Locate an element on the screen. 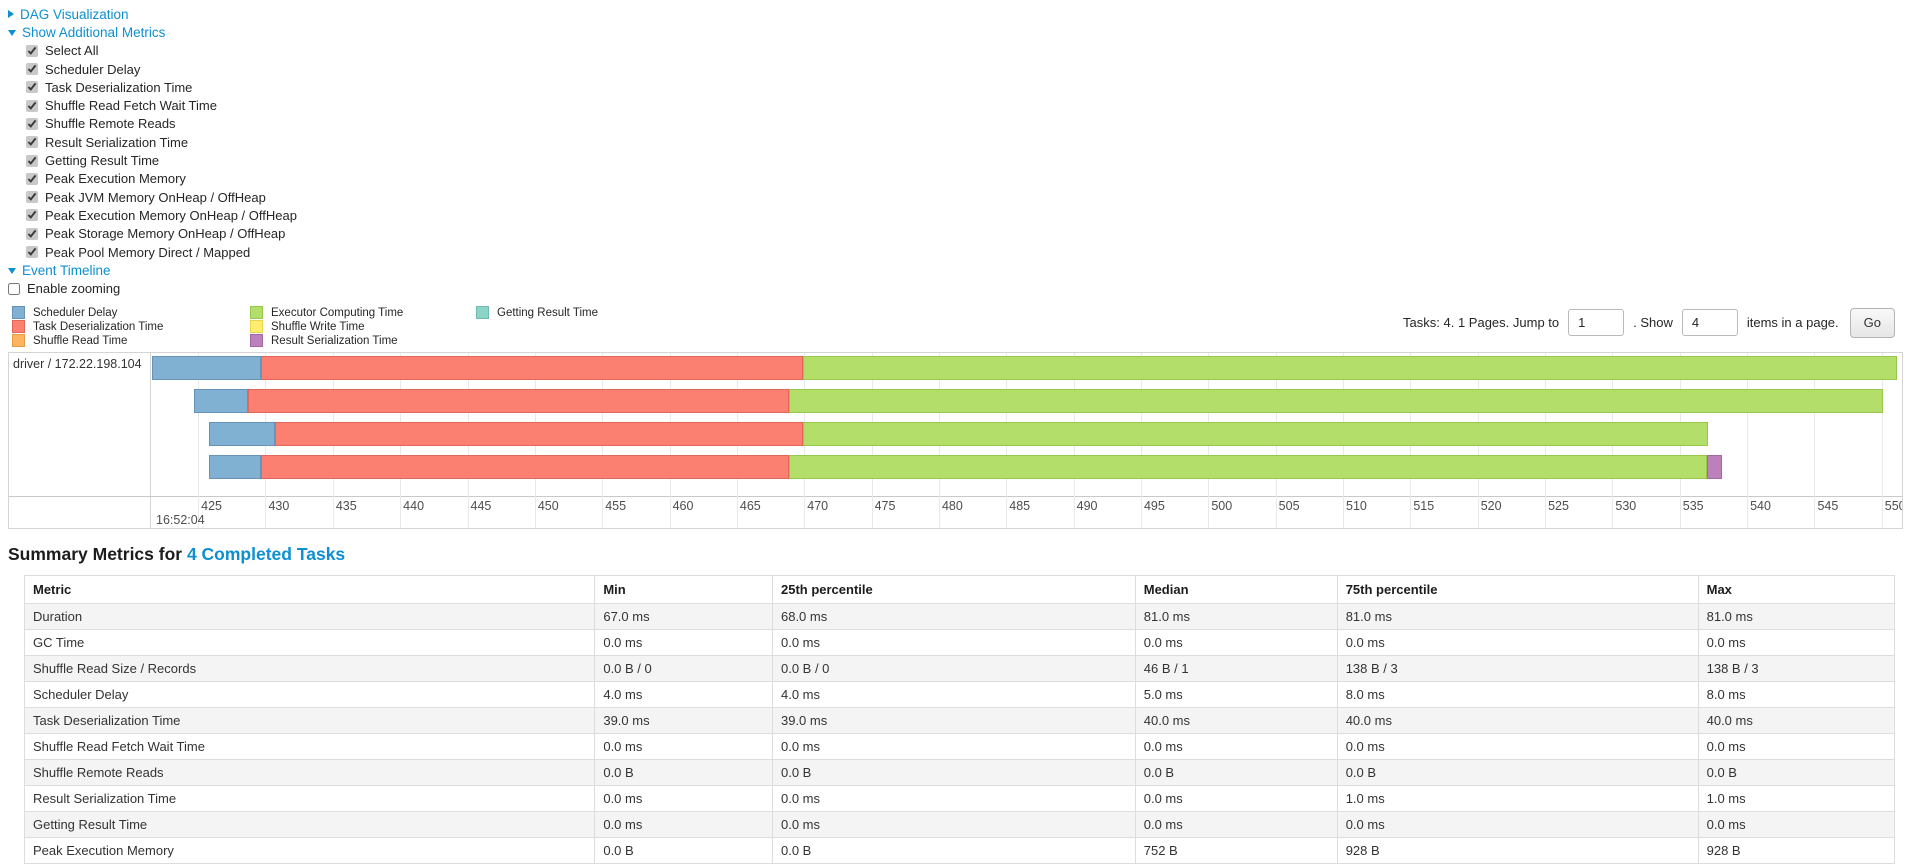  timeline-tick-label: 430 is located at coordinates (279, 505).